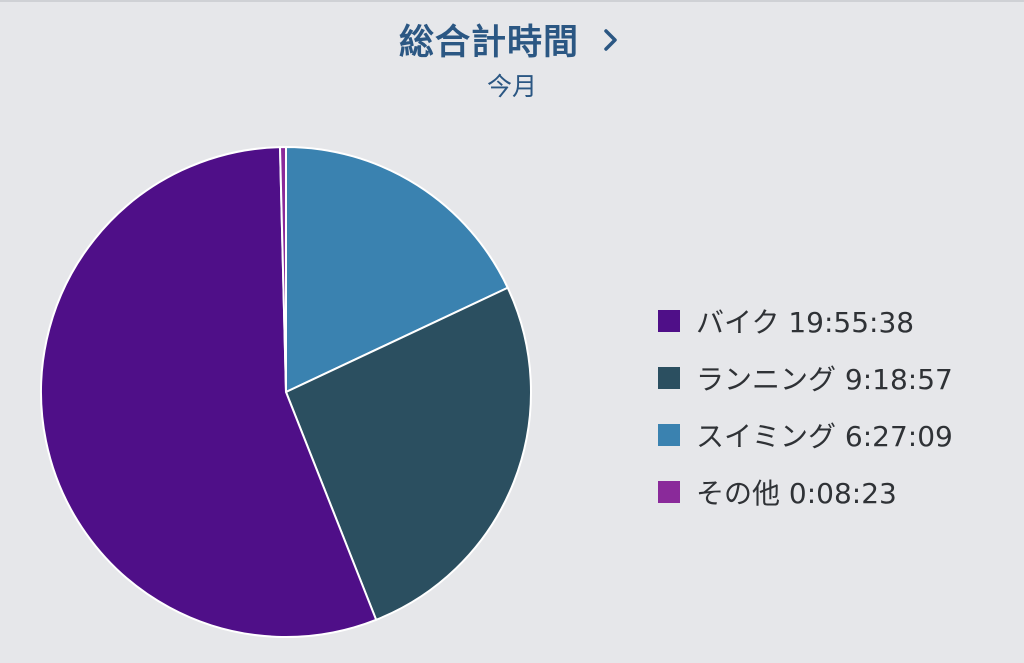 The image size is (1024, 663). I want to click on top-frame-border, so click(512, 1).